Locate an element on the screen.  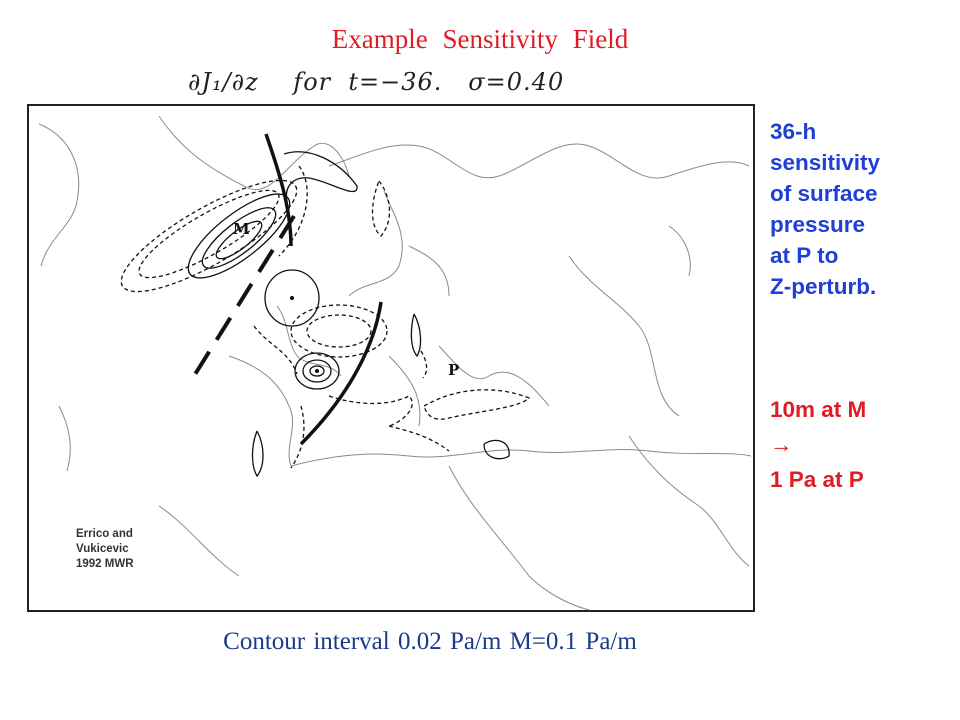
credit-line: Errico and is located at coordinates (104, 534).